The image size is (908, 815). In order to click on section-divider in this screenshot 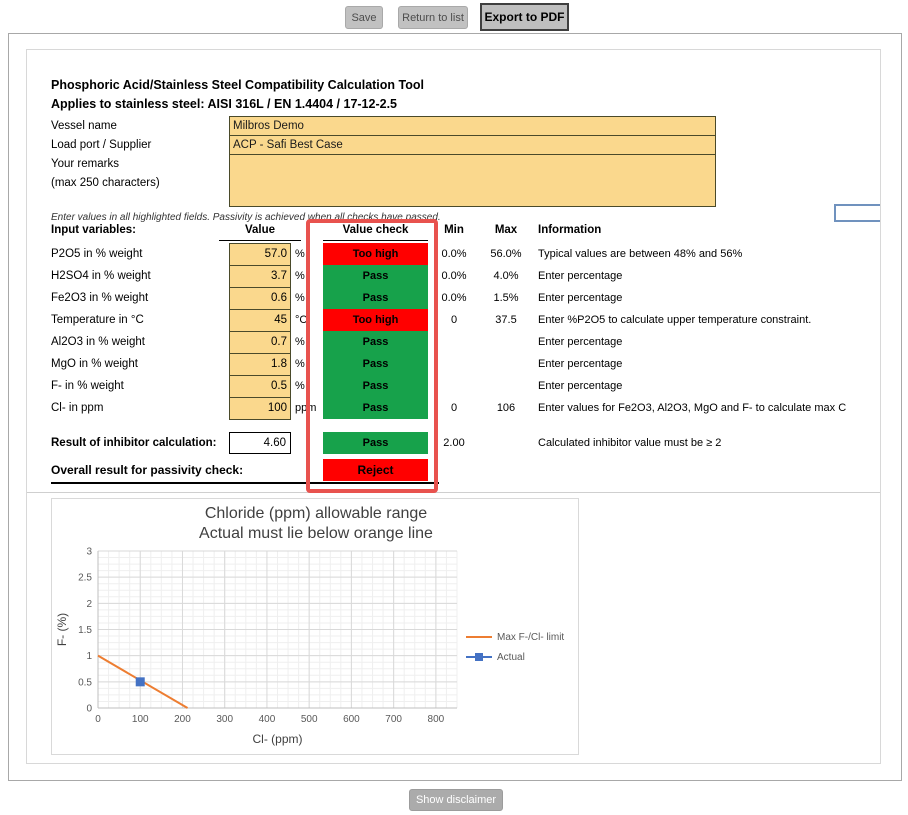, I will do `click(453, 492)`.